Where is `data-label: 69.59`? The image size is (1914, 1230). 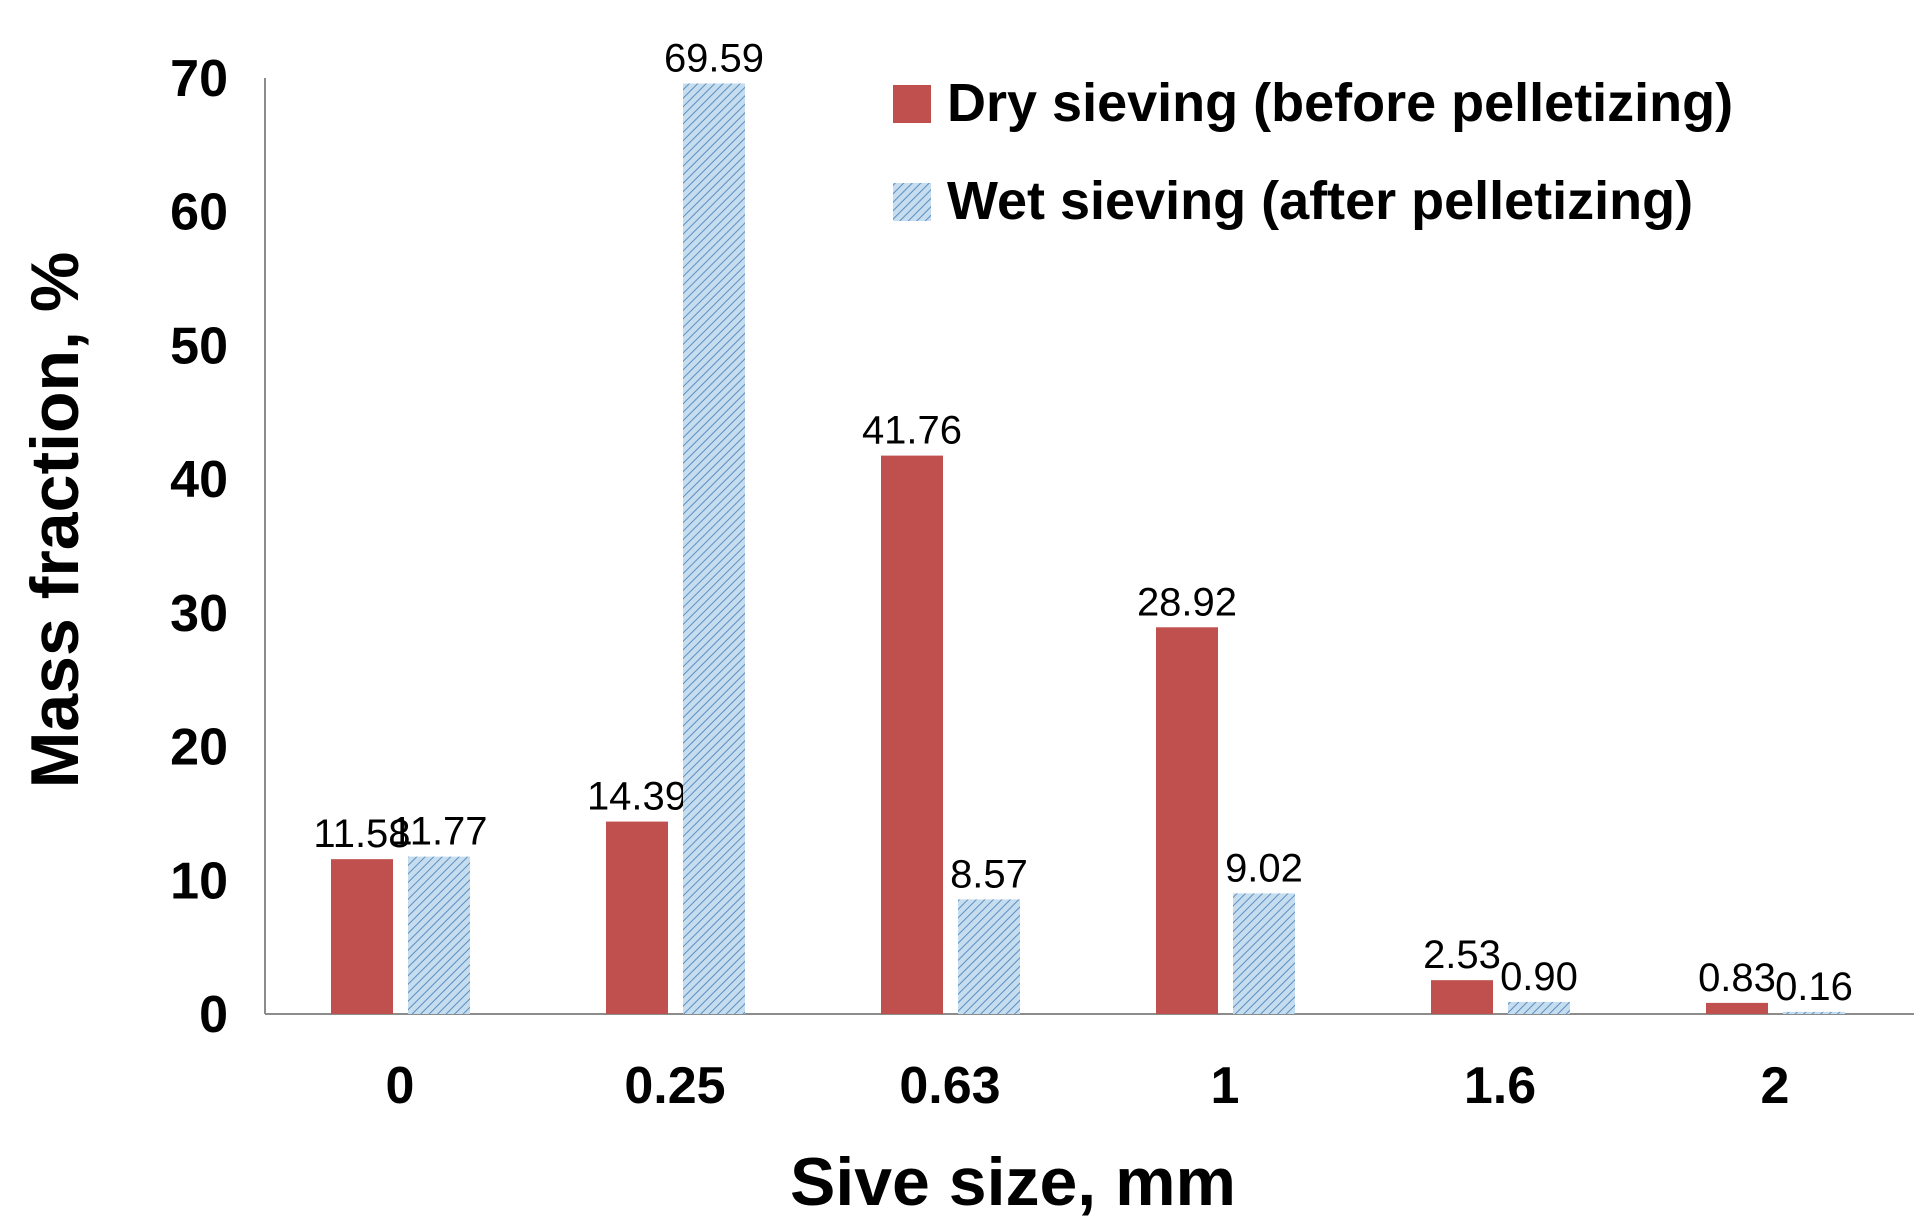 data-label: 69.59 is located at coordinates (714, 58).